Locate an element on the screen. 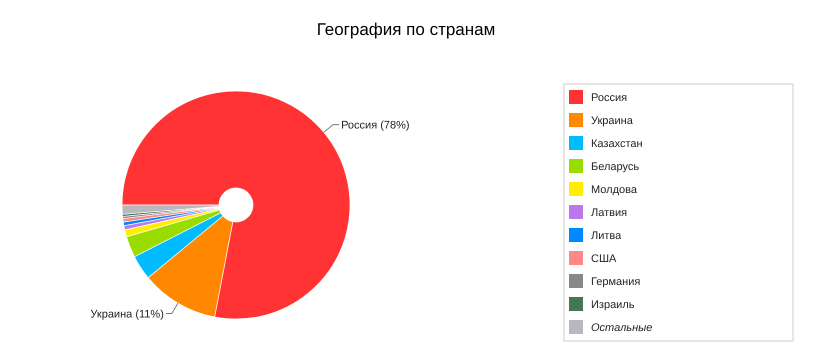 This screenshot has height=355, width=822. legend-label: Израиль is located at coordinates (613, 305).